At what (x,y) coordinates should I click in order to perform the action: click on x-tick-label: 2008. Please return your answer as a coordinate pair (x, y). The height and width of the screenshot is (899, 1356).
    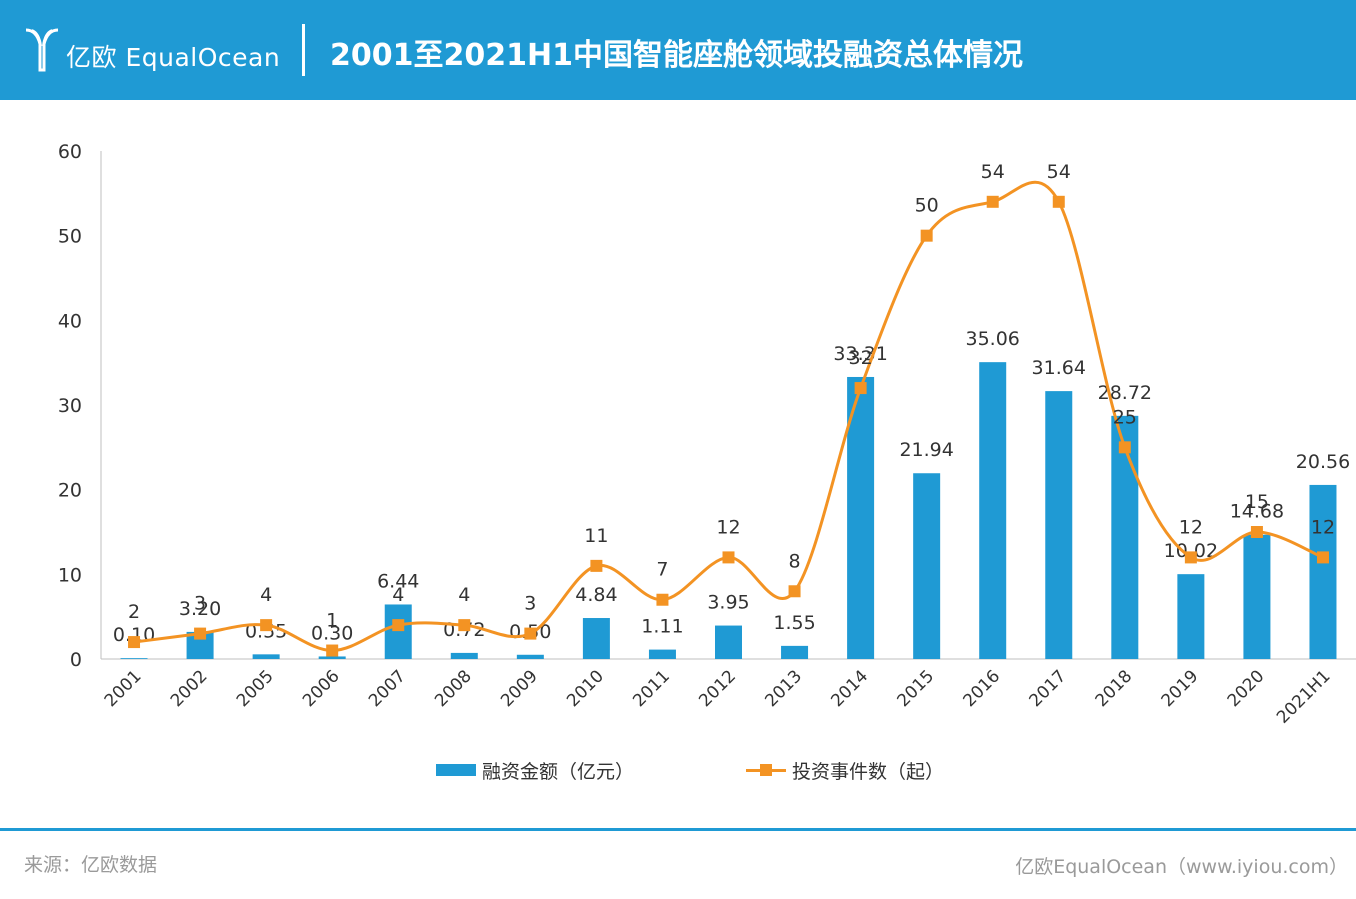
    Looking at the image, I should click on (453, 688).